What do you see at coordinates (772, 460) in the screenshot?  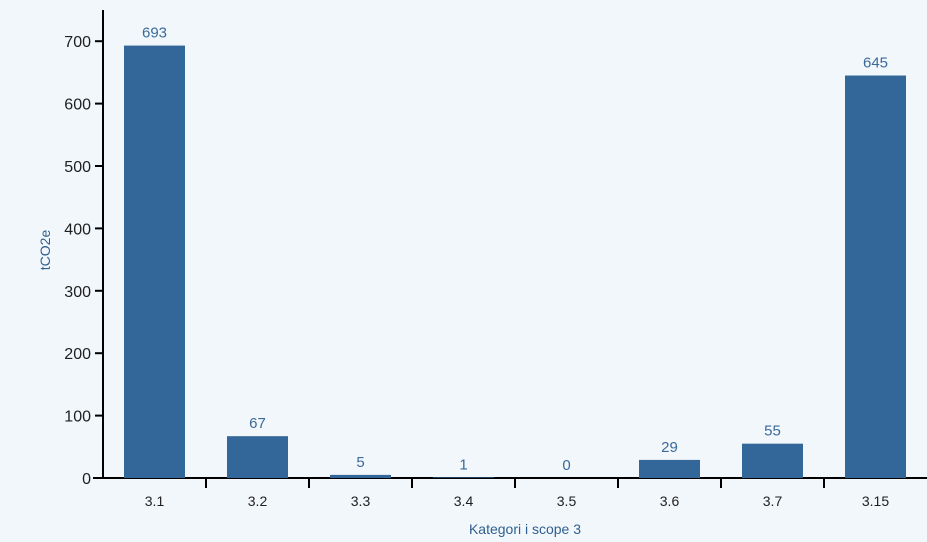 I see `bar-3.7` at bounding box center [772, 460].